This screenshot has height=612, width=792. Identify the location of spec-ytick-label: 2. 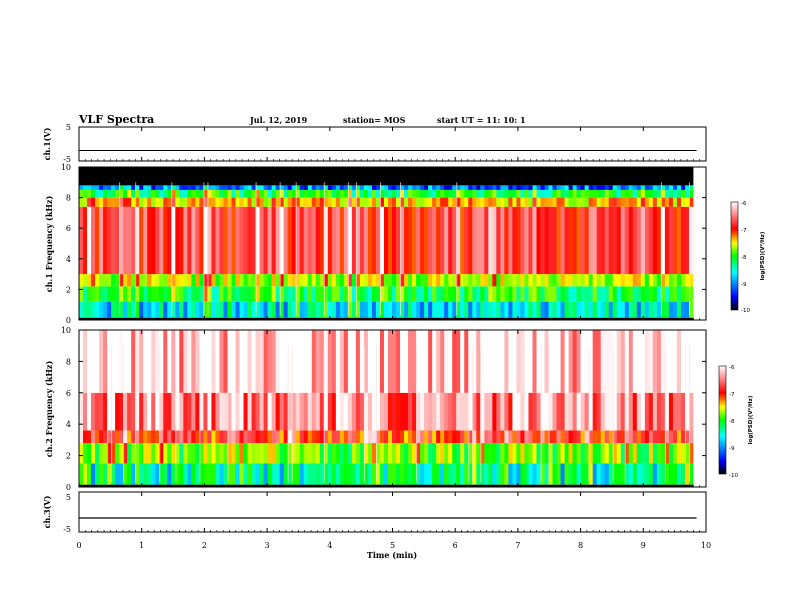
(68, 456).